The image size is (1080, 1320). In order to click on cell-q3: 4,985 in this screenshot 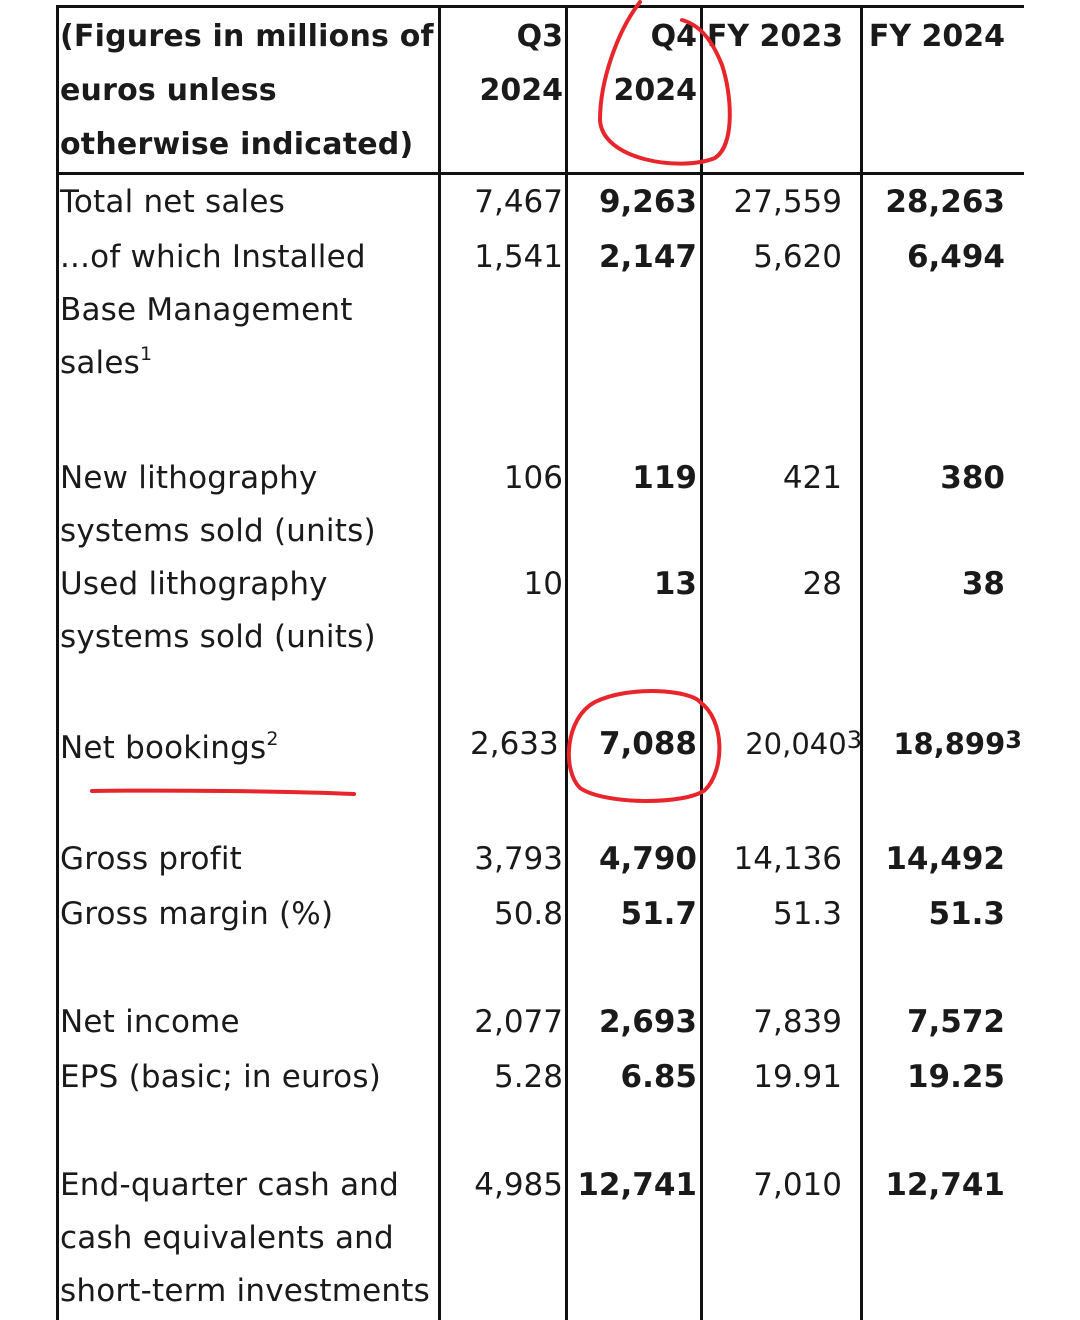, I will do `click(518, 1185)`.